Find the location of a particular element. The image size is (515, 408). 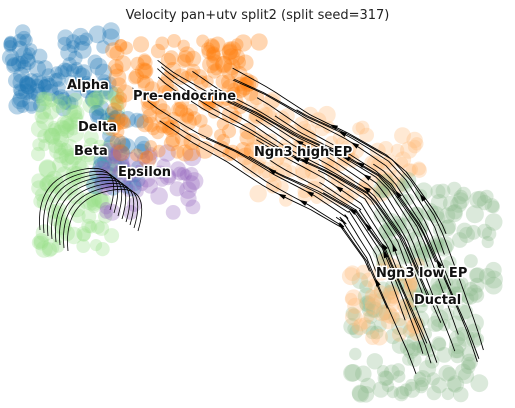

cluster-label-pre-endocrine: Pre-endocrine is located at coordinates (184, 96).